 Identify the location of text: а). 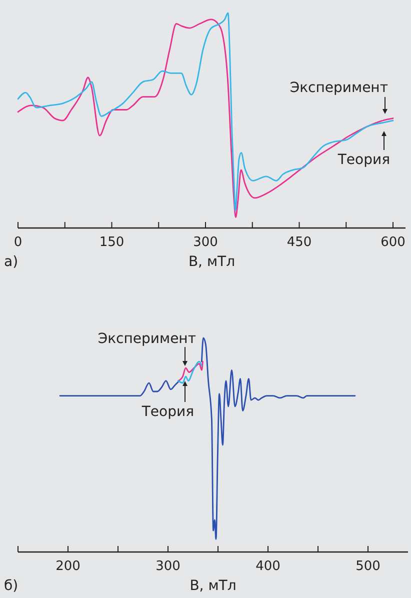
(11, 262).